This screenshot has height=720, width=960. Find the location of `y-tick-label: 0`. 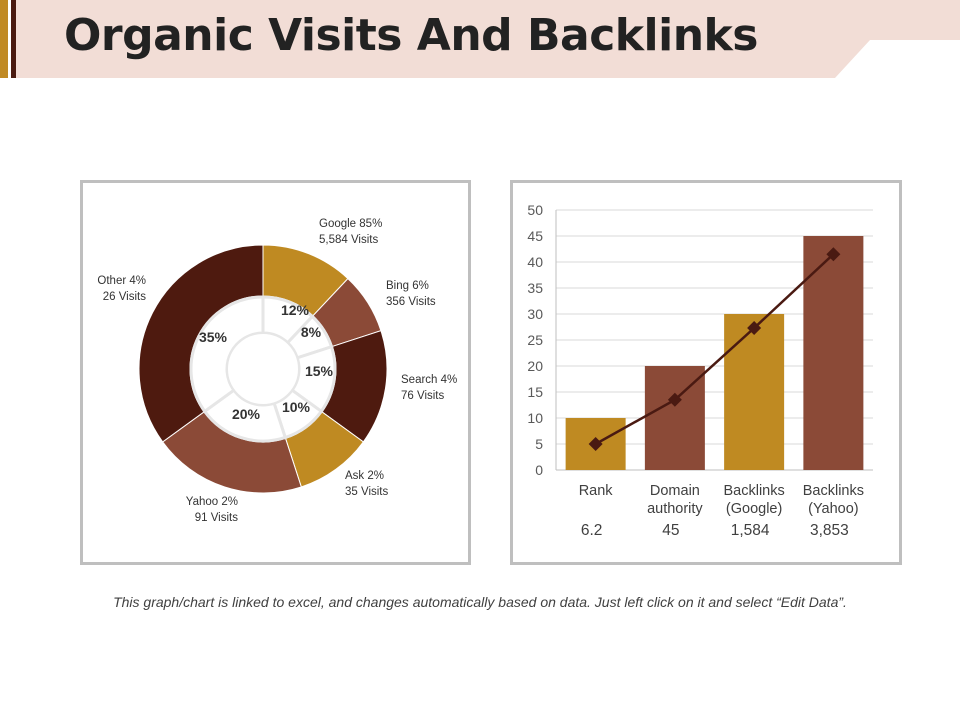

y-tick-label: 0 is located at coordinates (539, 470).